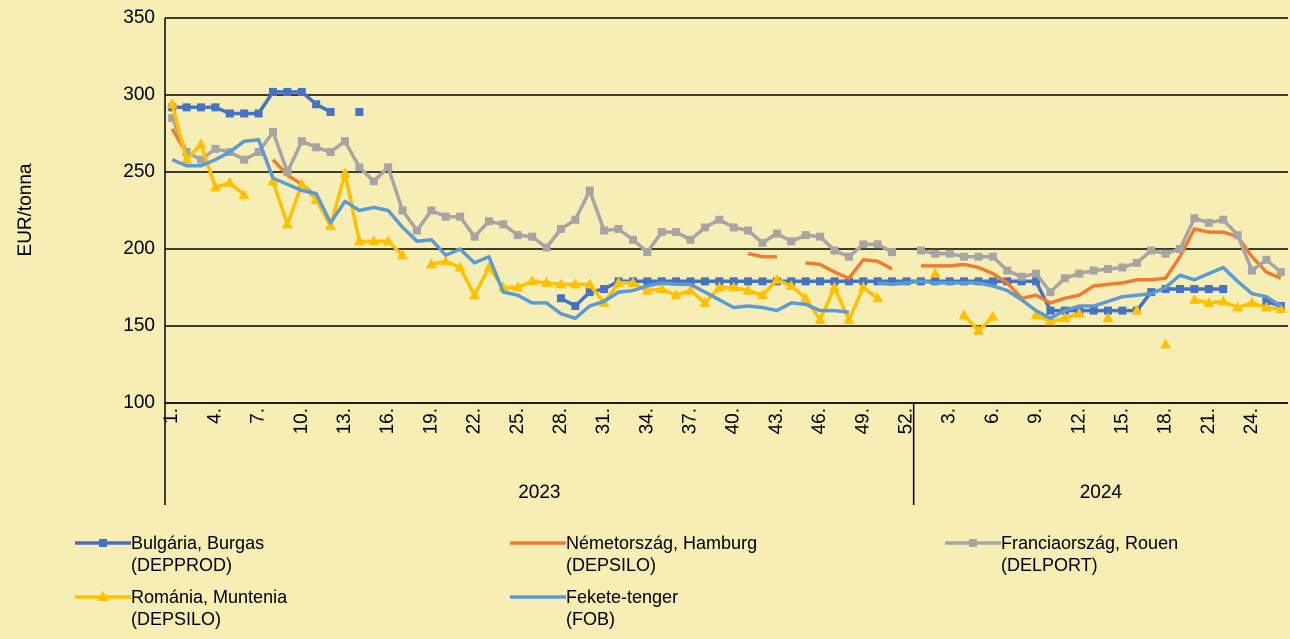  I want to click on y-tick-label: 150, so click(139, 325).